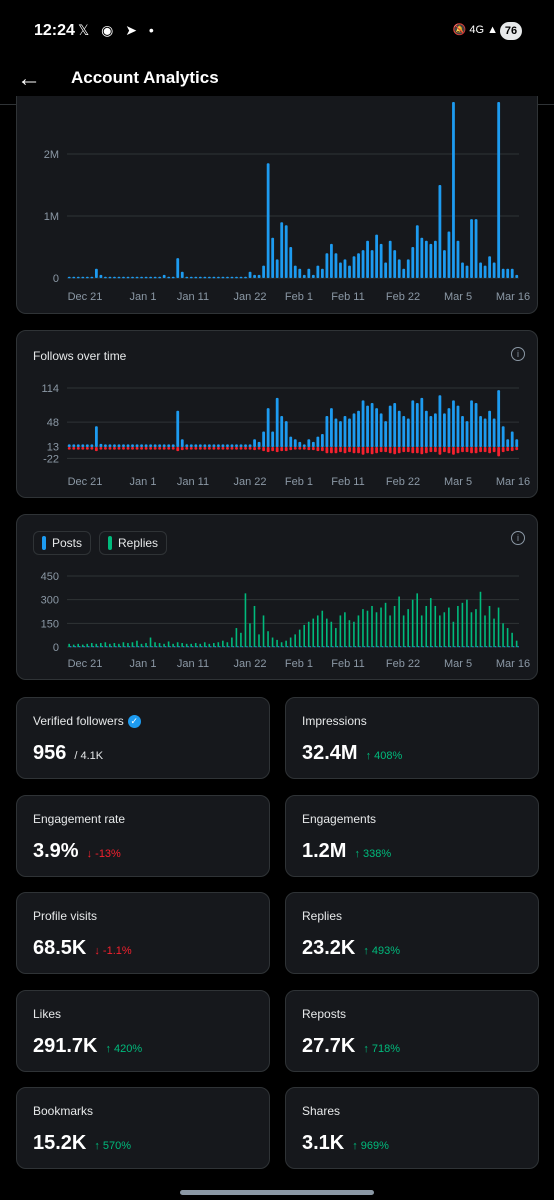  I want to click on stat-card-verified-followers: Verified followers ✓ 956 / 4.1K, so click(143, 738).